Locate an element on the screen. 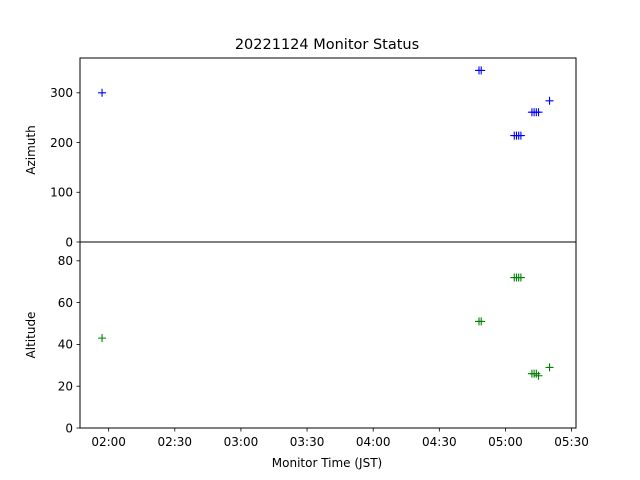  x-tick-label: 04:30 is located at coordinates (439, 442).